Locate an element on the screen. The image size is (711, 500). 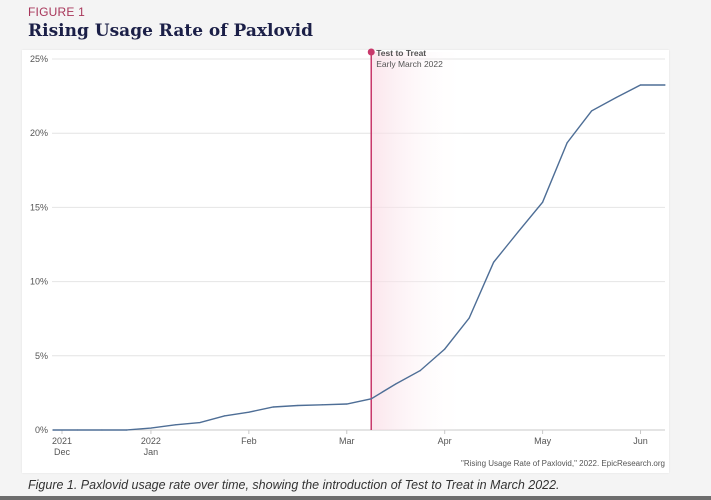
y-axis: 0% 5% 10% 15% 20% 25% is located at coordinates (39, 244).